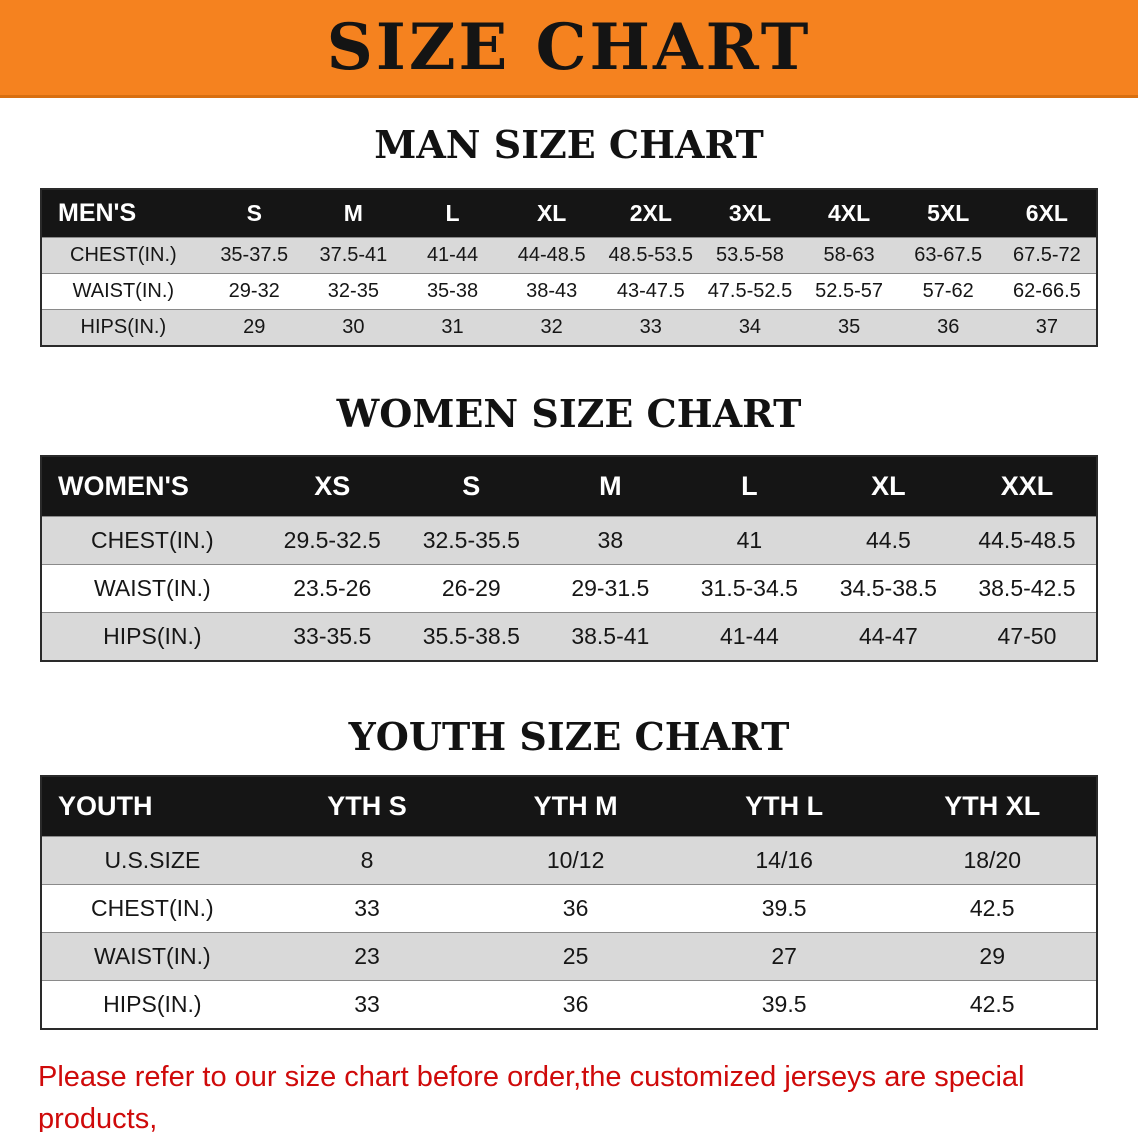  I want to click on size-header-cell: 2XL, so click(651, 213).